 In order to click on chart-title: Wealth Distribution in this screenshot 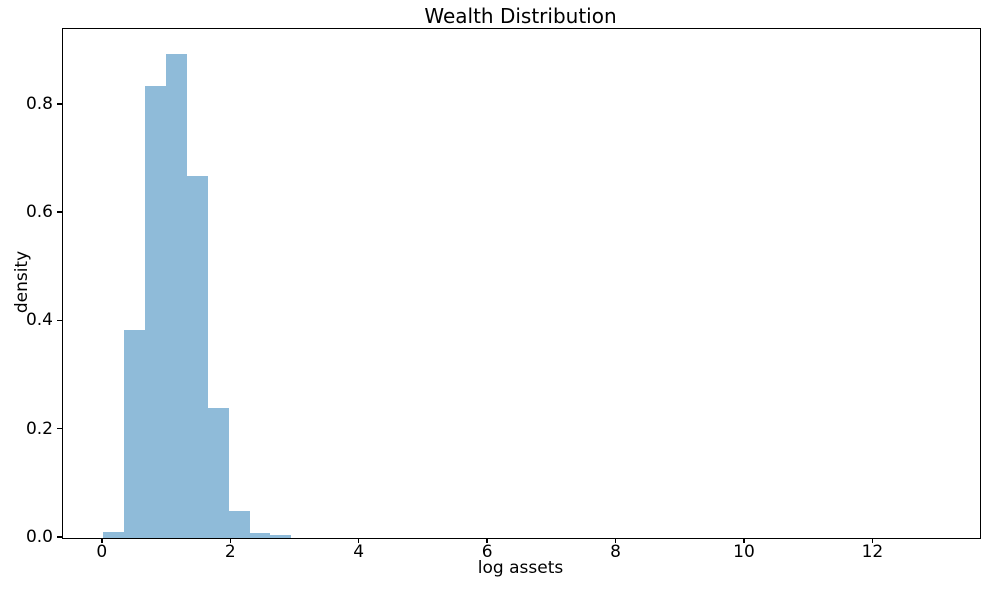, I will do `click(520, 16)`.